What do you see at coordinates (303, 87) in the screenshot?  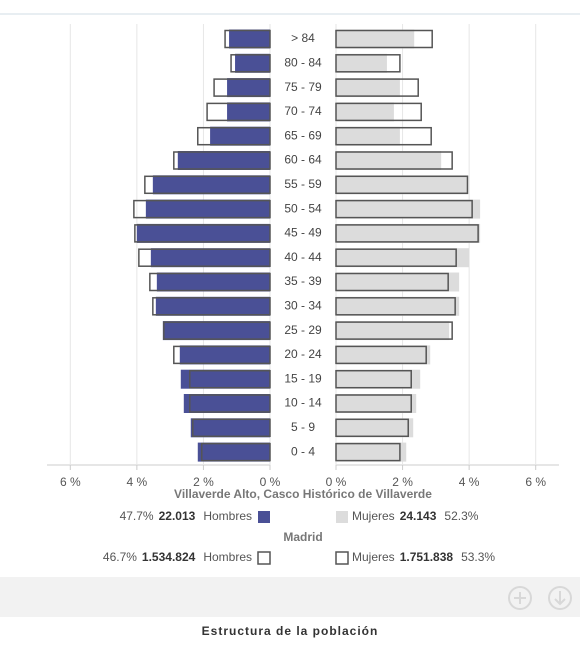 I see `category-label: 75 - 79` at bounding box center [303, 87].